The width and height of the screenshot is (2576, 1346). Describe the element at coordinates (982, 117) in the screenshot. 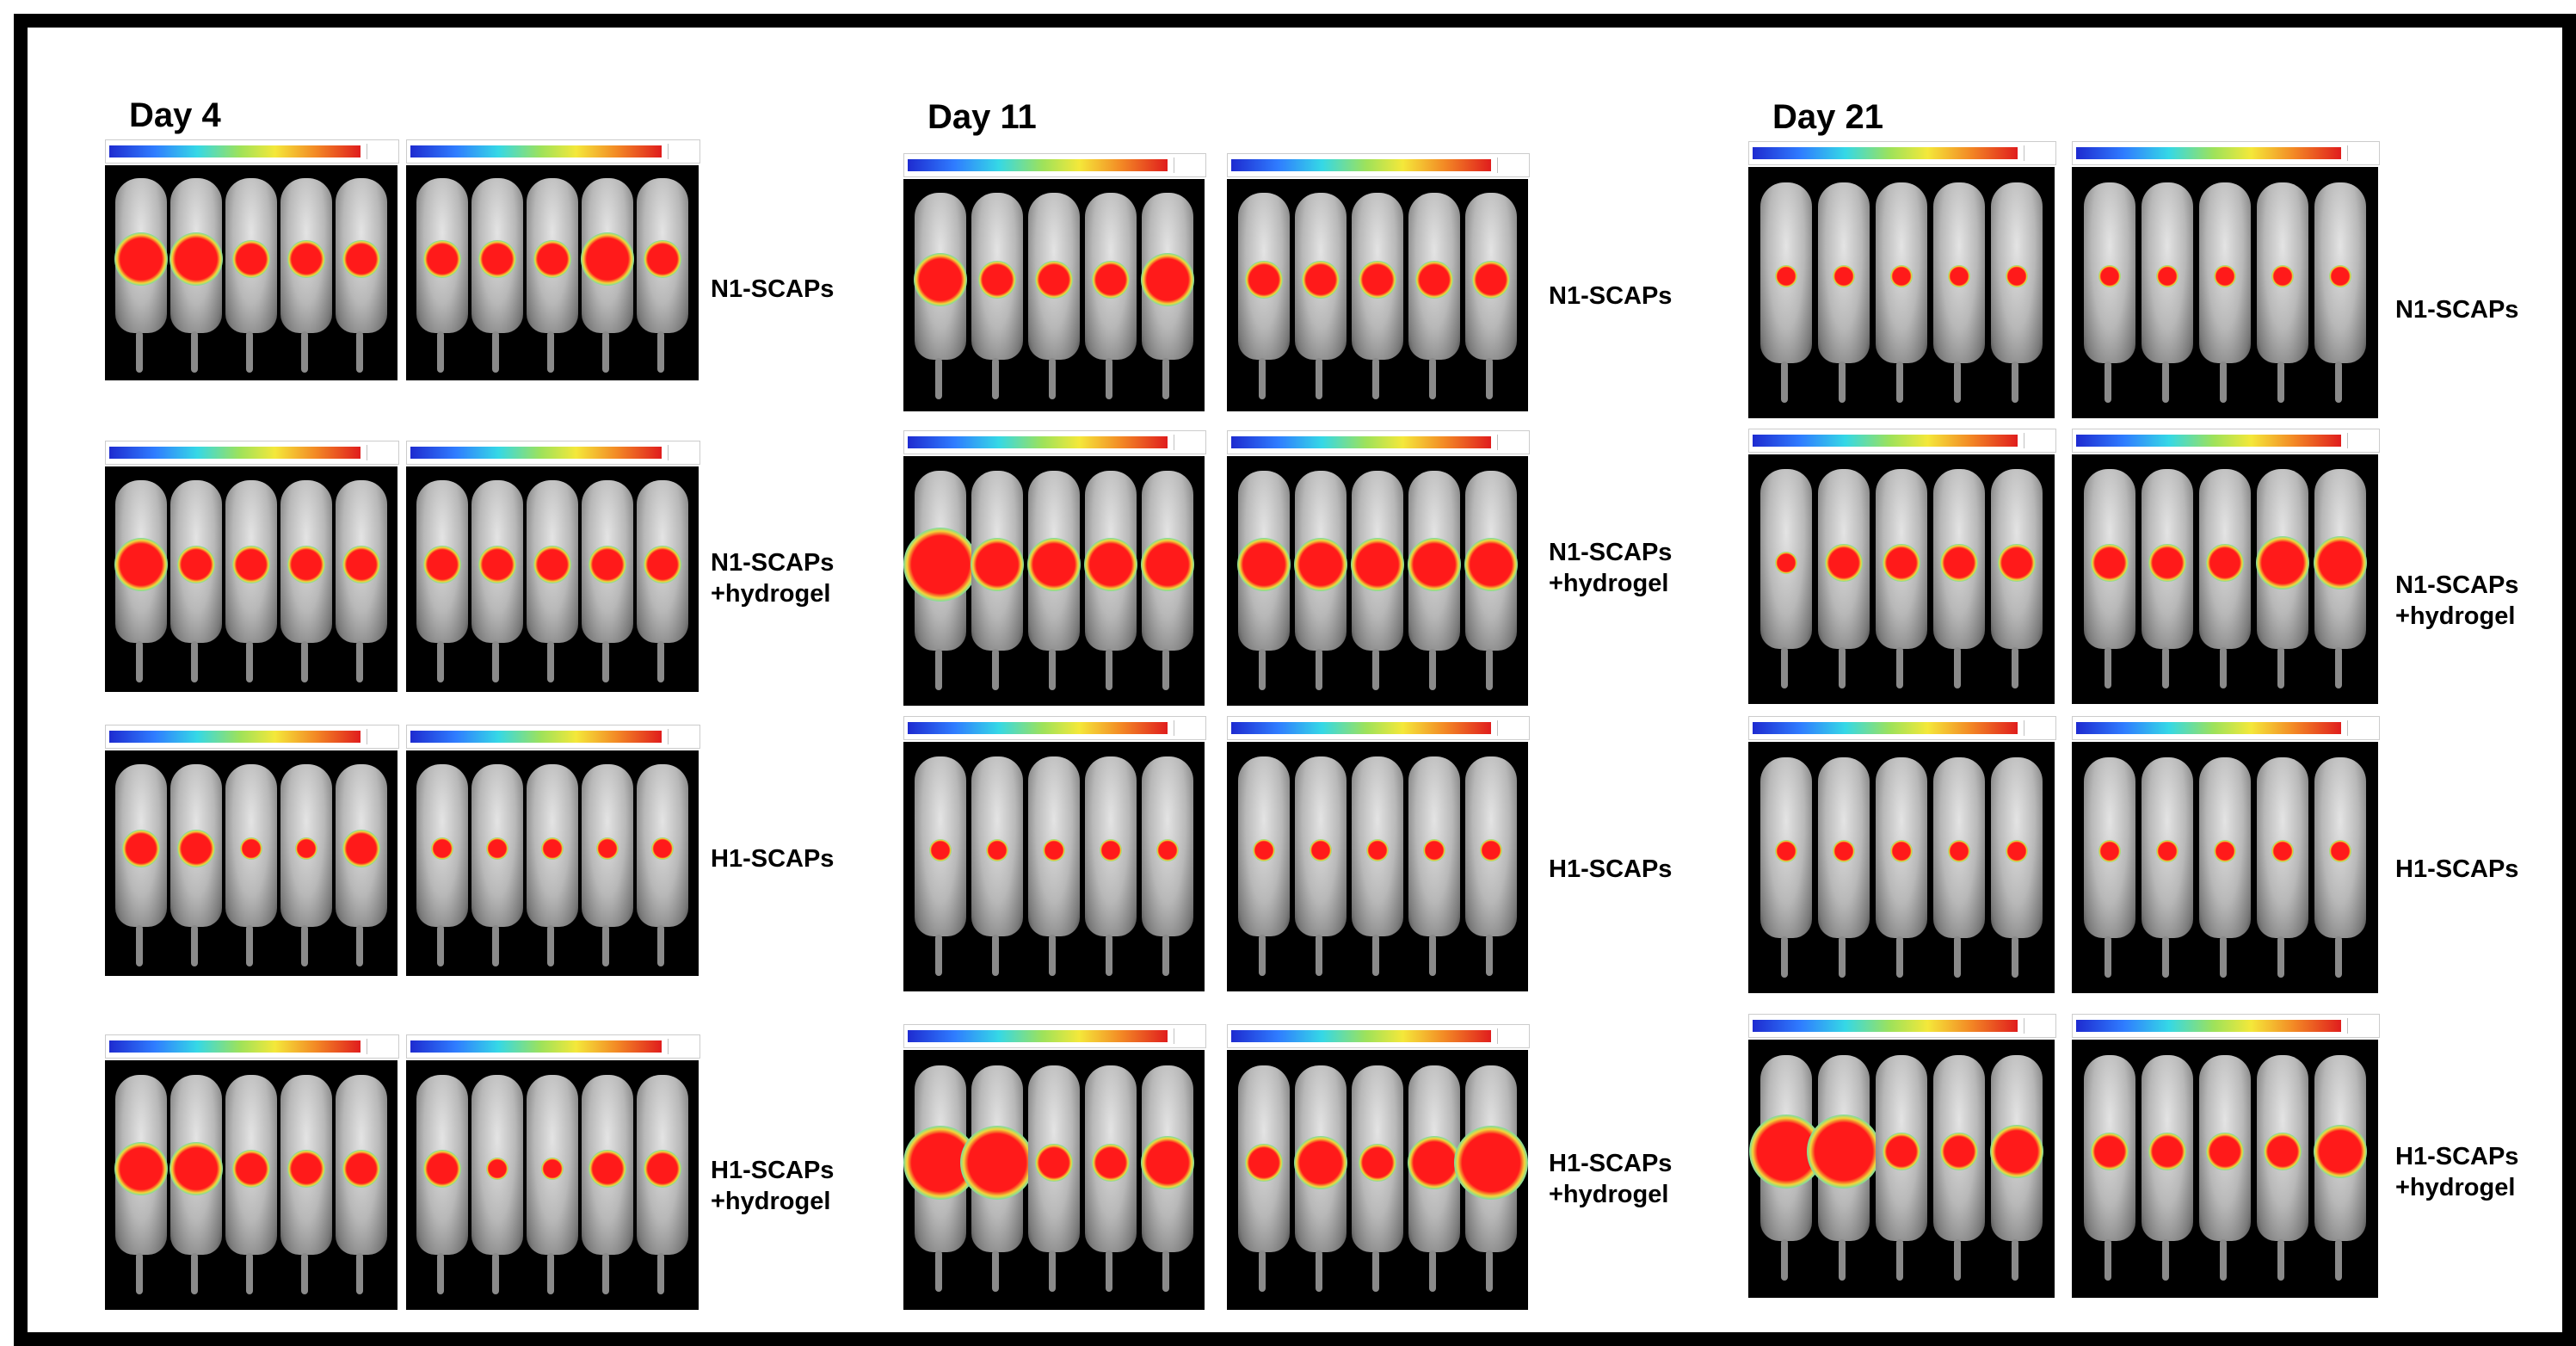

I see `day-11-title: Day 11` at that location.